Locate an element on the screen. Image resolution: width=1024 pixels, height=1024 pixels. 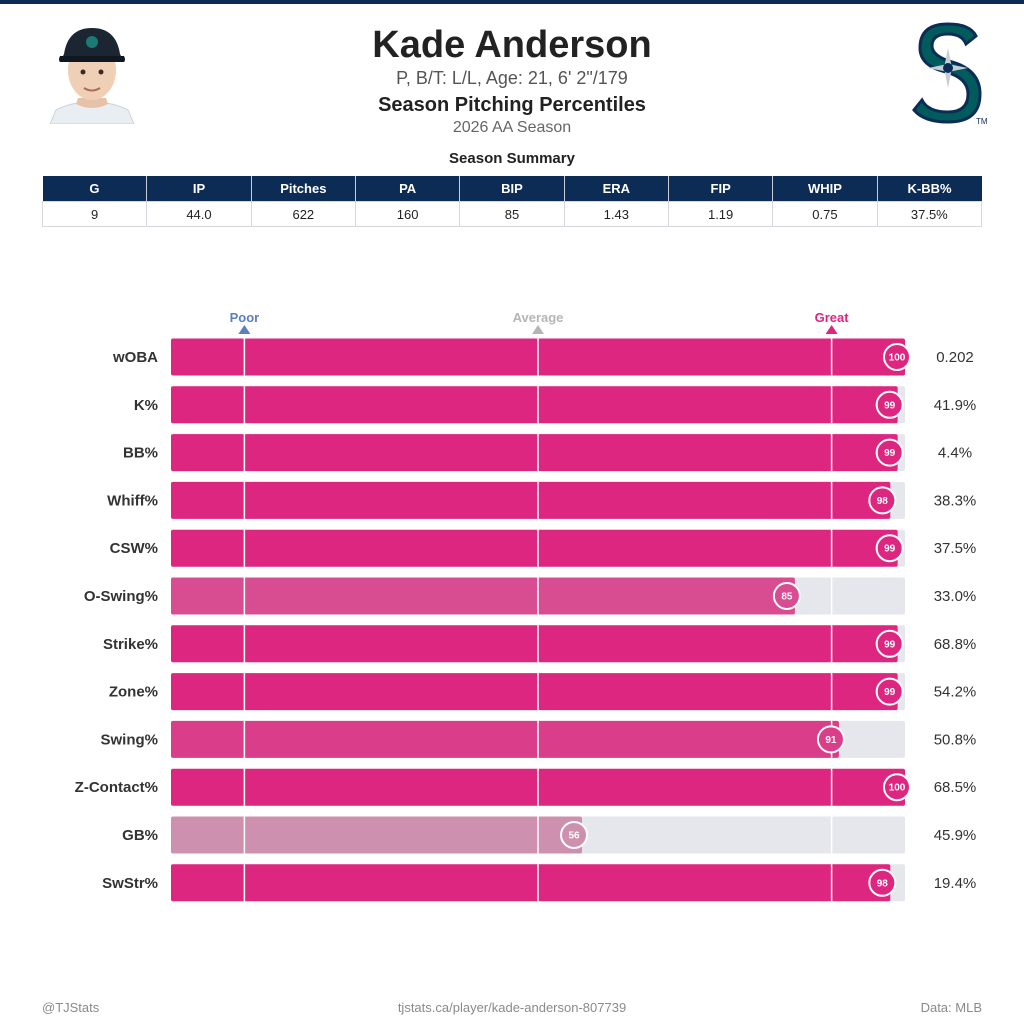
stat-value: 54.2% is located at coordinates (955, 692).